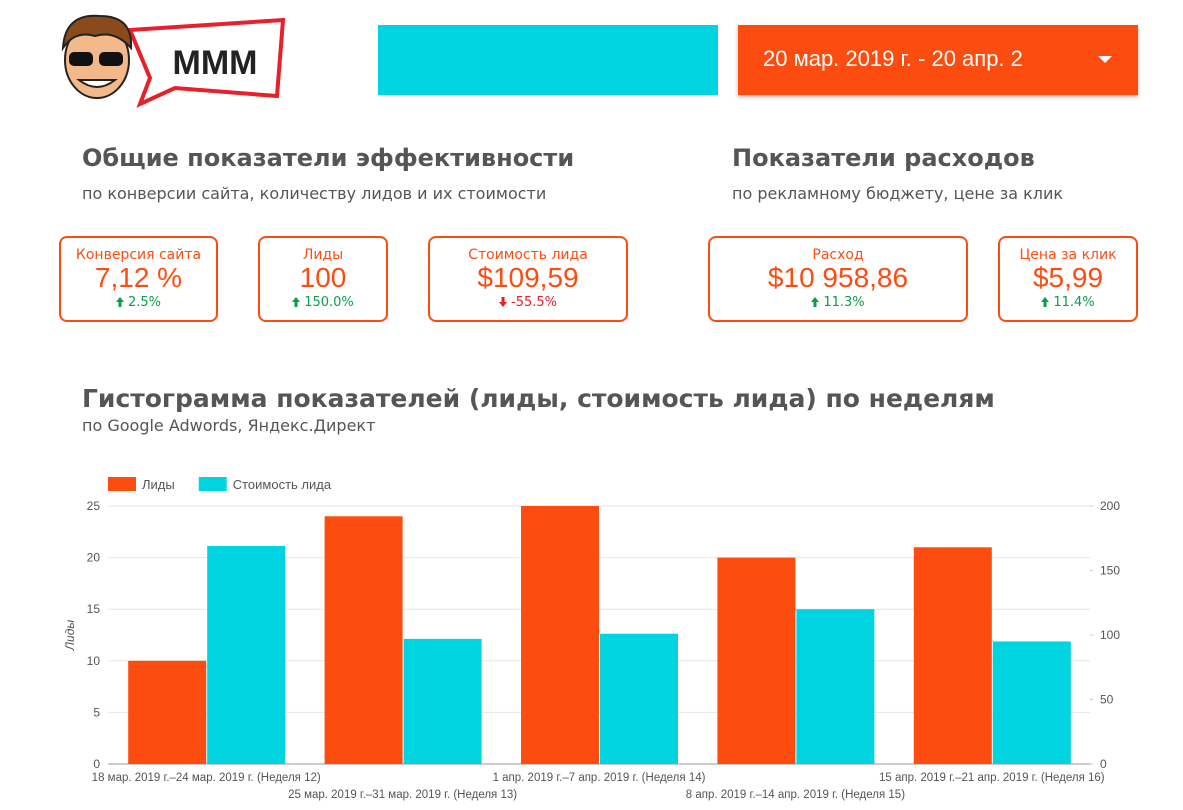  I want to click on scorecard: Лиды 100 150.0%, so click(323, 279).